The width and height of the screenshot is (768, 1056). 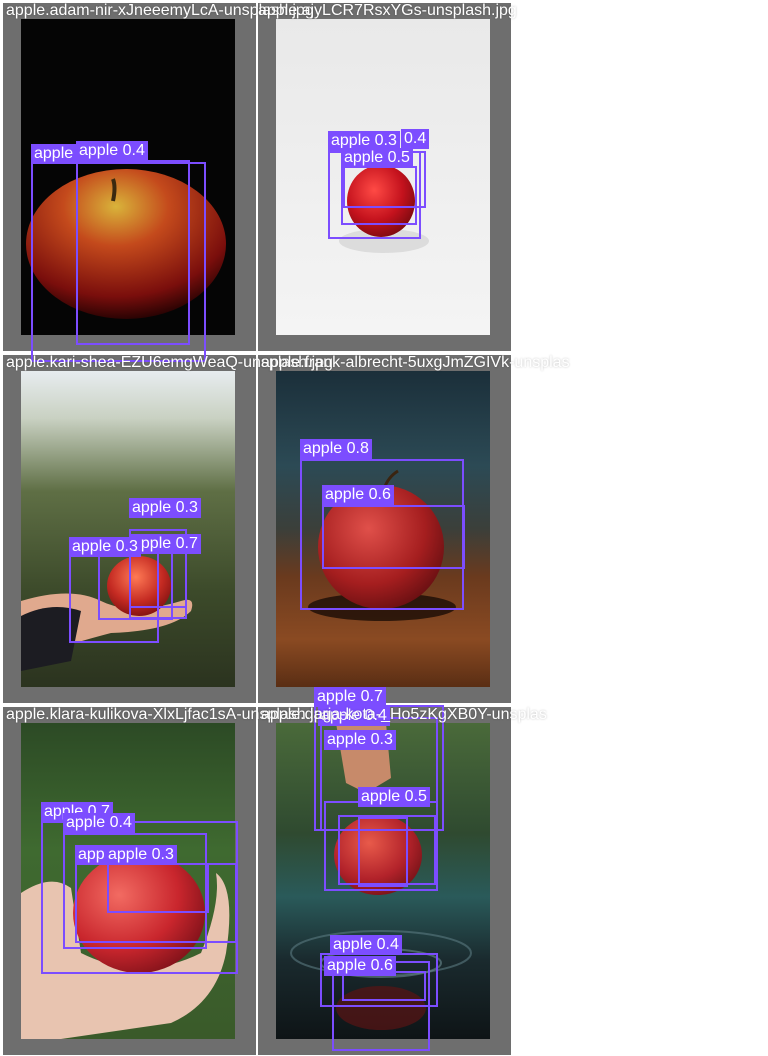 I want to click on filename-label: apple.daria-kota-_Ho5zKgXB0Y-unsplas, so click(x=404, y=714).